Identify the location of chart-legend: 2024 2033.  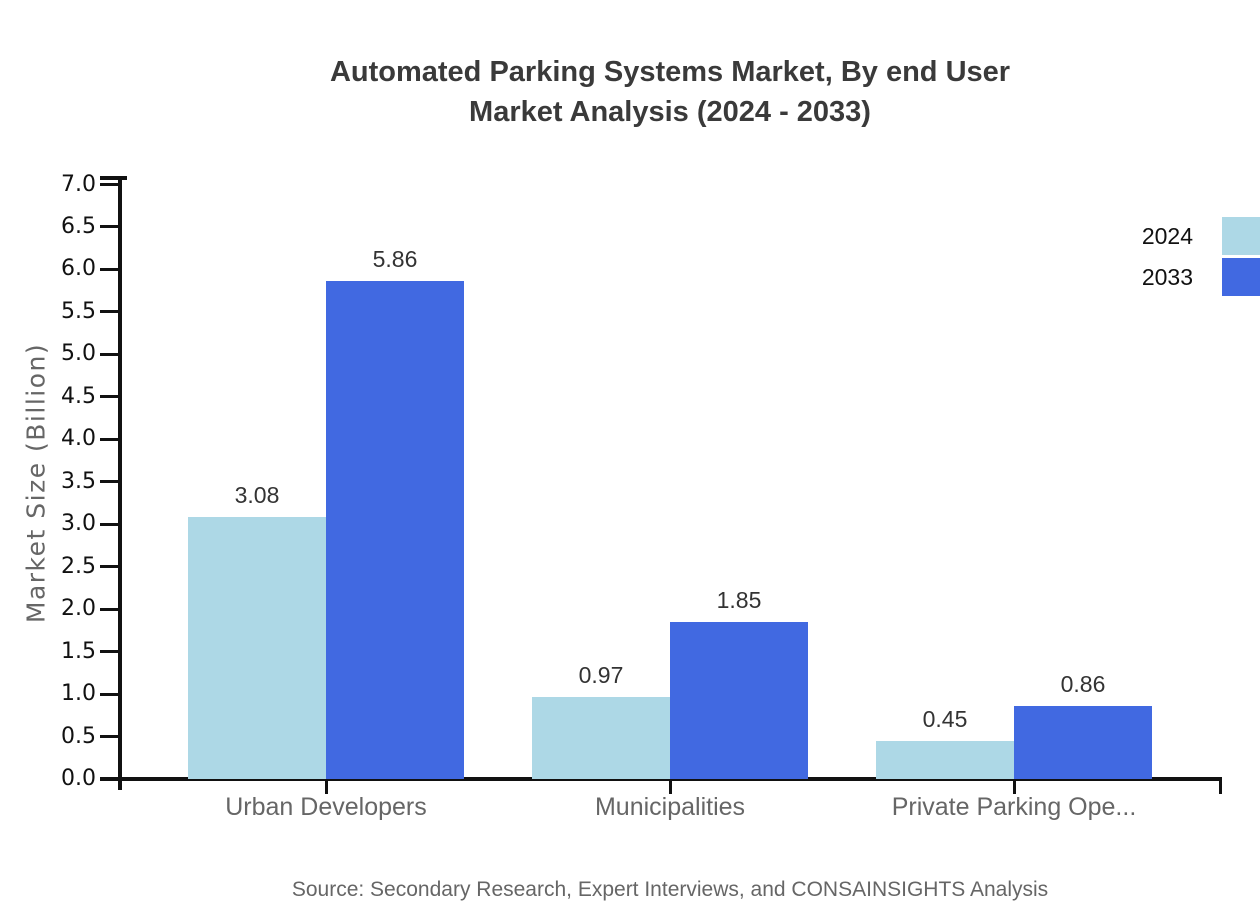
(1201, 258).